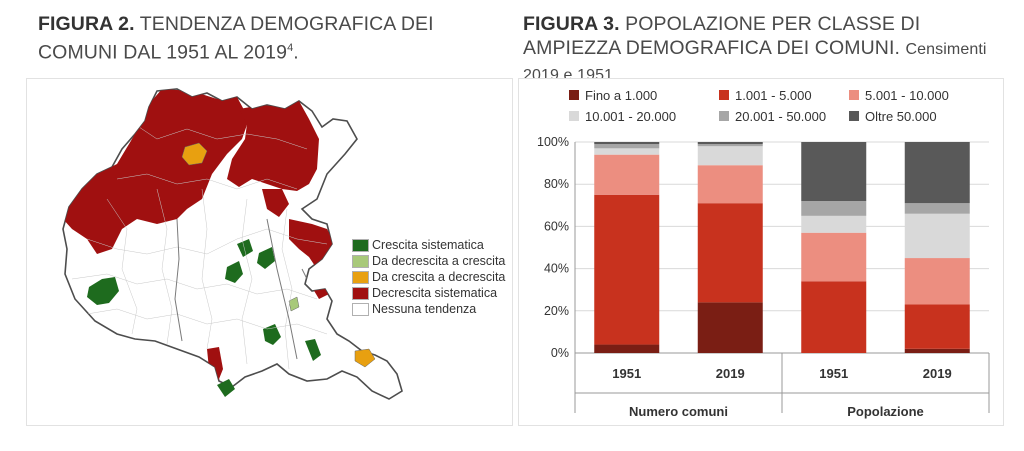 The height and width of the screenshot is (451, 1024). Describe the element at coordinates (885, 411) in the screenshot. I see `group-label: Popolazione` at that location.